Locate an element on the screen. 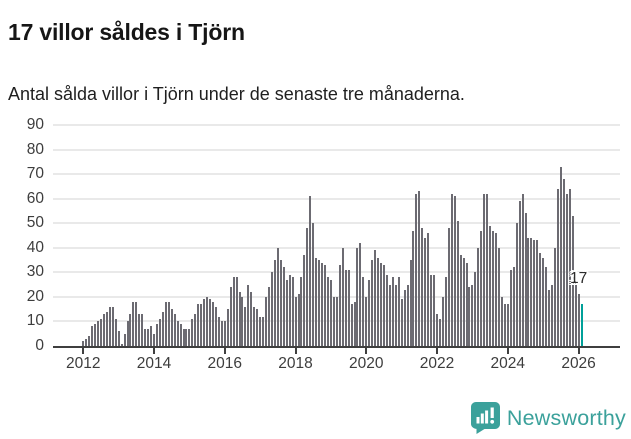 The height and width of the screenshot is (439, 631). y-axis-tick-label: 40 is located at coordinates (35, 247).